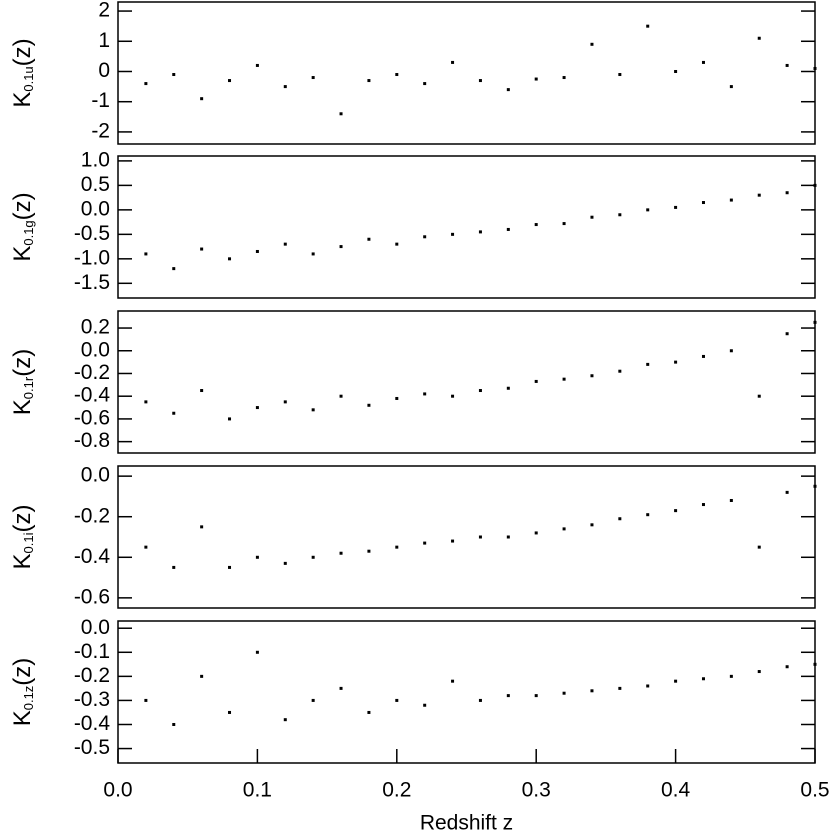 This screenshot has height=832, width=830. Describe the element at coordinates (104, 40) in the screenshot. I see `y-tick-label: 1` at that location.